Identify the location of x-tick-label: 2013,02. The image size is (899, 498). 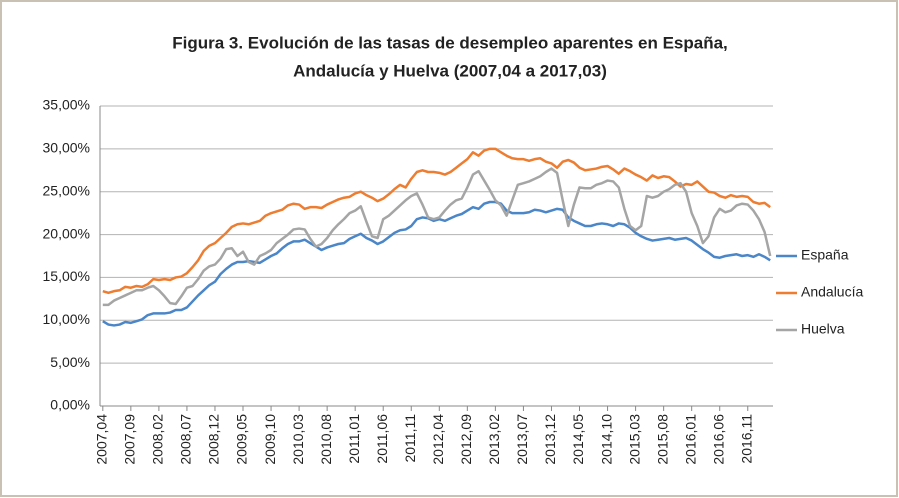
(494, 439).